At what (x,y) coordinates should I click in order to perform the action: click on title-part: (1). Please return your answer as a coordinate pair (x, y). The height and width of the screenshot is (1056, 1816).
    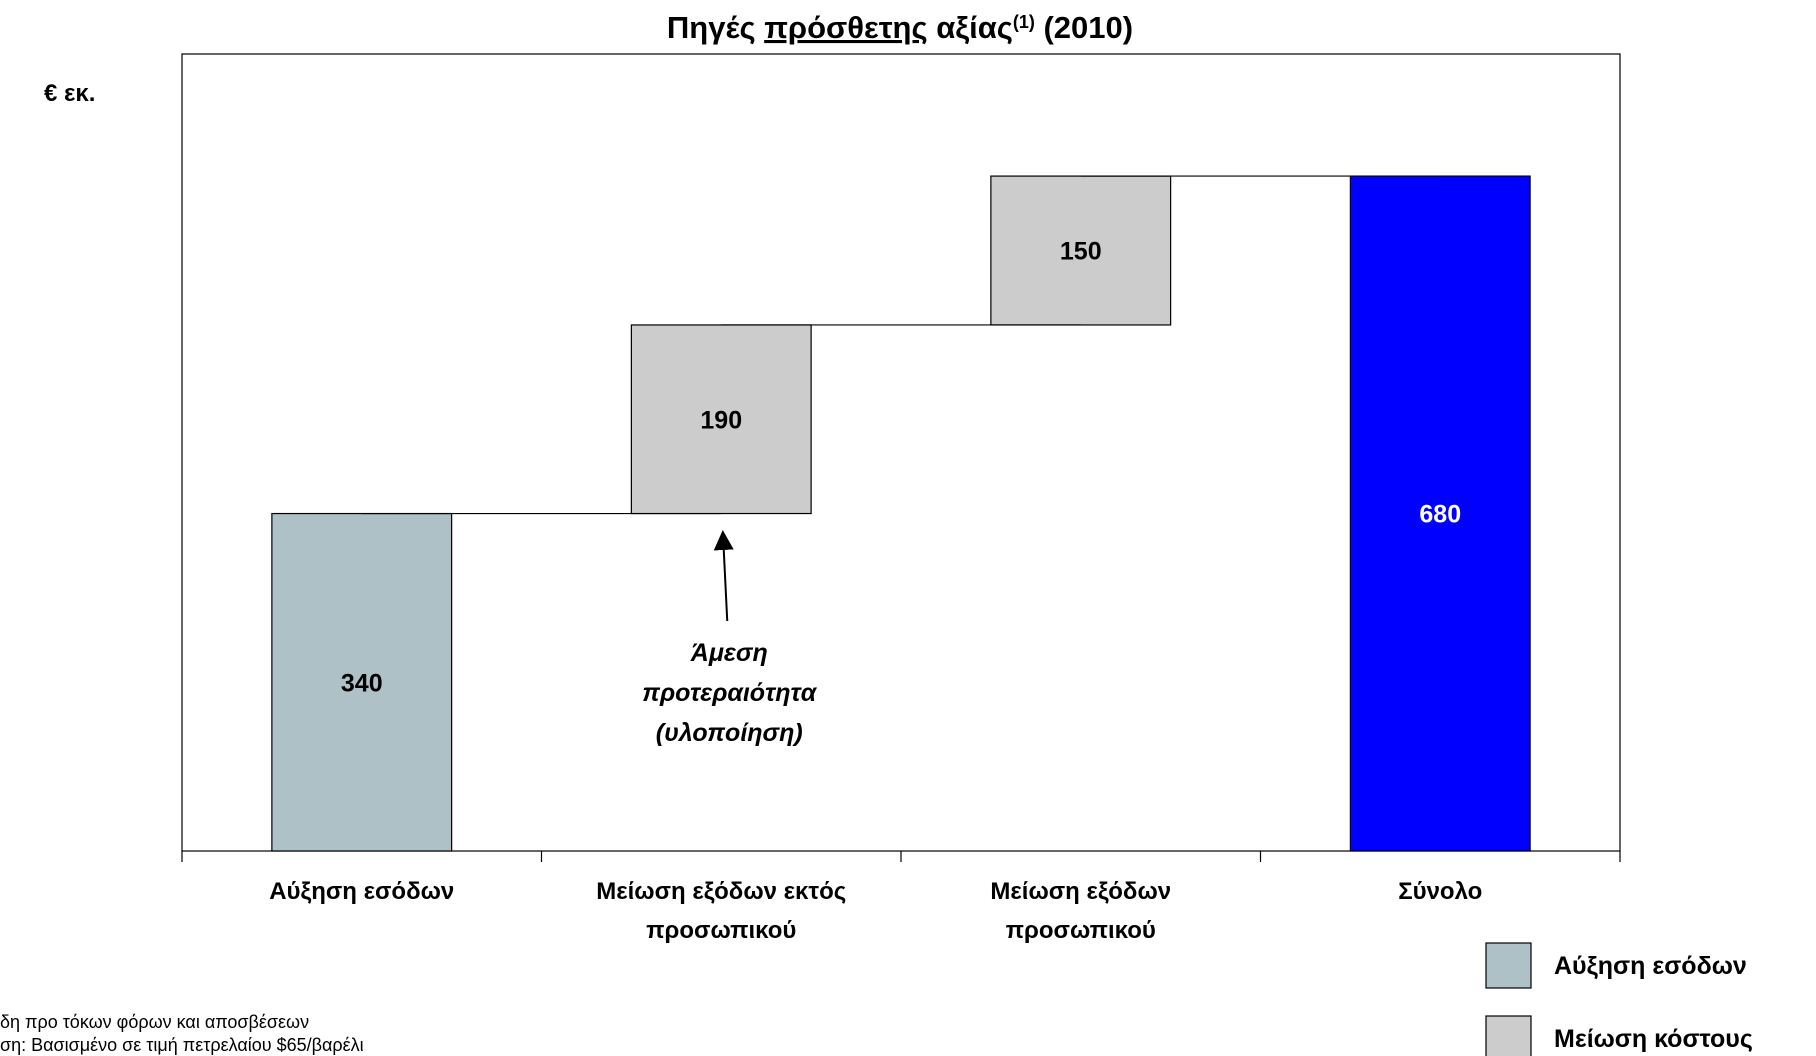
    Looking at the image, I should click on (1024, 22).